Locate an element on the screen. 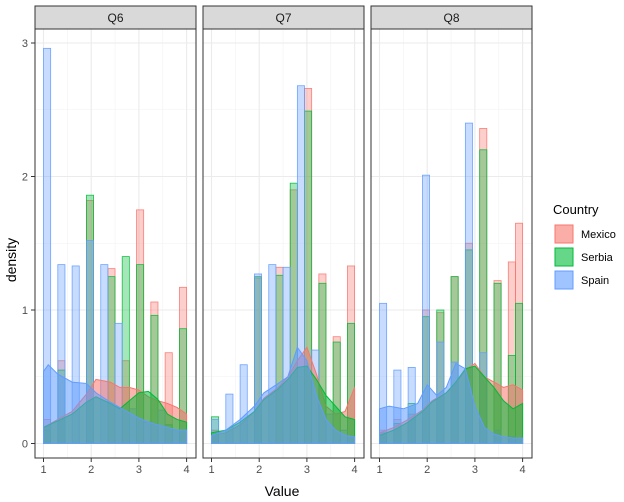 The width and height of the screenshot is (624, 502). x-axis: 1 2 3 4 1 2 3 4 1 2 3 4 is located at coordinates (283, 467).